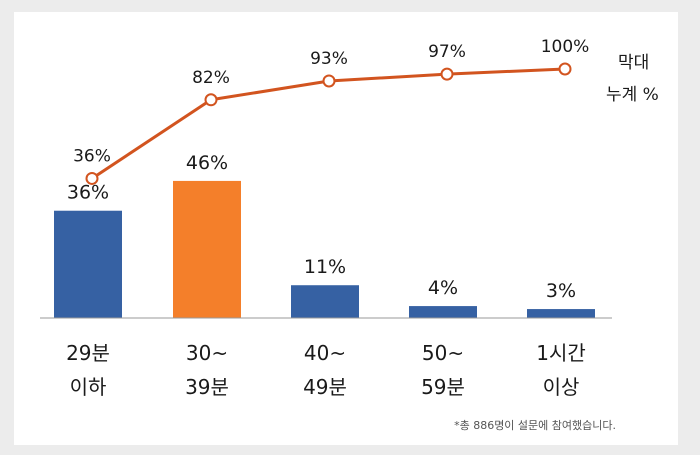  What do you see at coordinates (443, 387) in the screenshot?
I see `x-tick-label-line2: 59분` at bounding box center [443, 387].